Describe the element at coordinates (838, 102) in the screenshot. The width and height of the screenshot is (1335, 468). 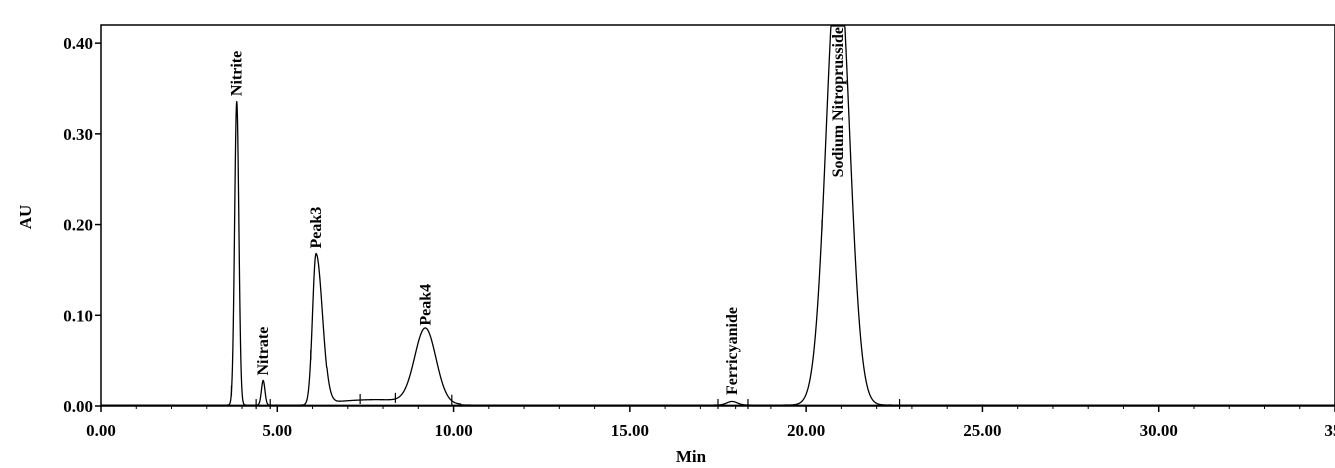
I see `peak-label-sodium-nitroprusside: Sodium Nitroprusside` at that location.